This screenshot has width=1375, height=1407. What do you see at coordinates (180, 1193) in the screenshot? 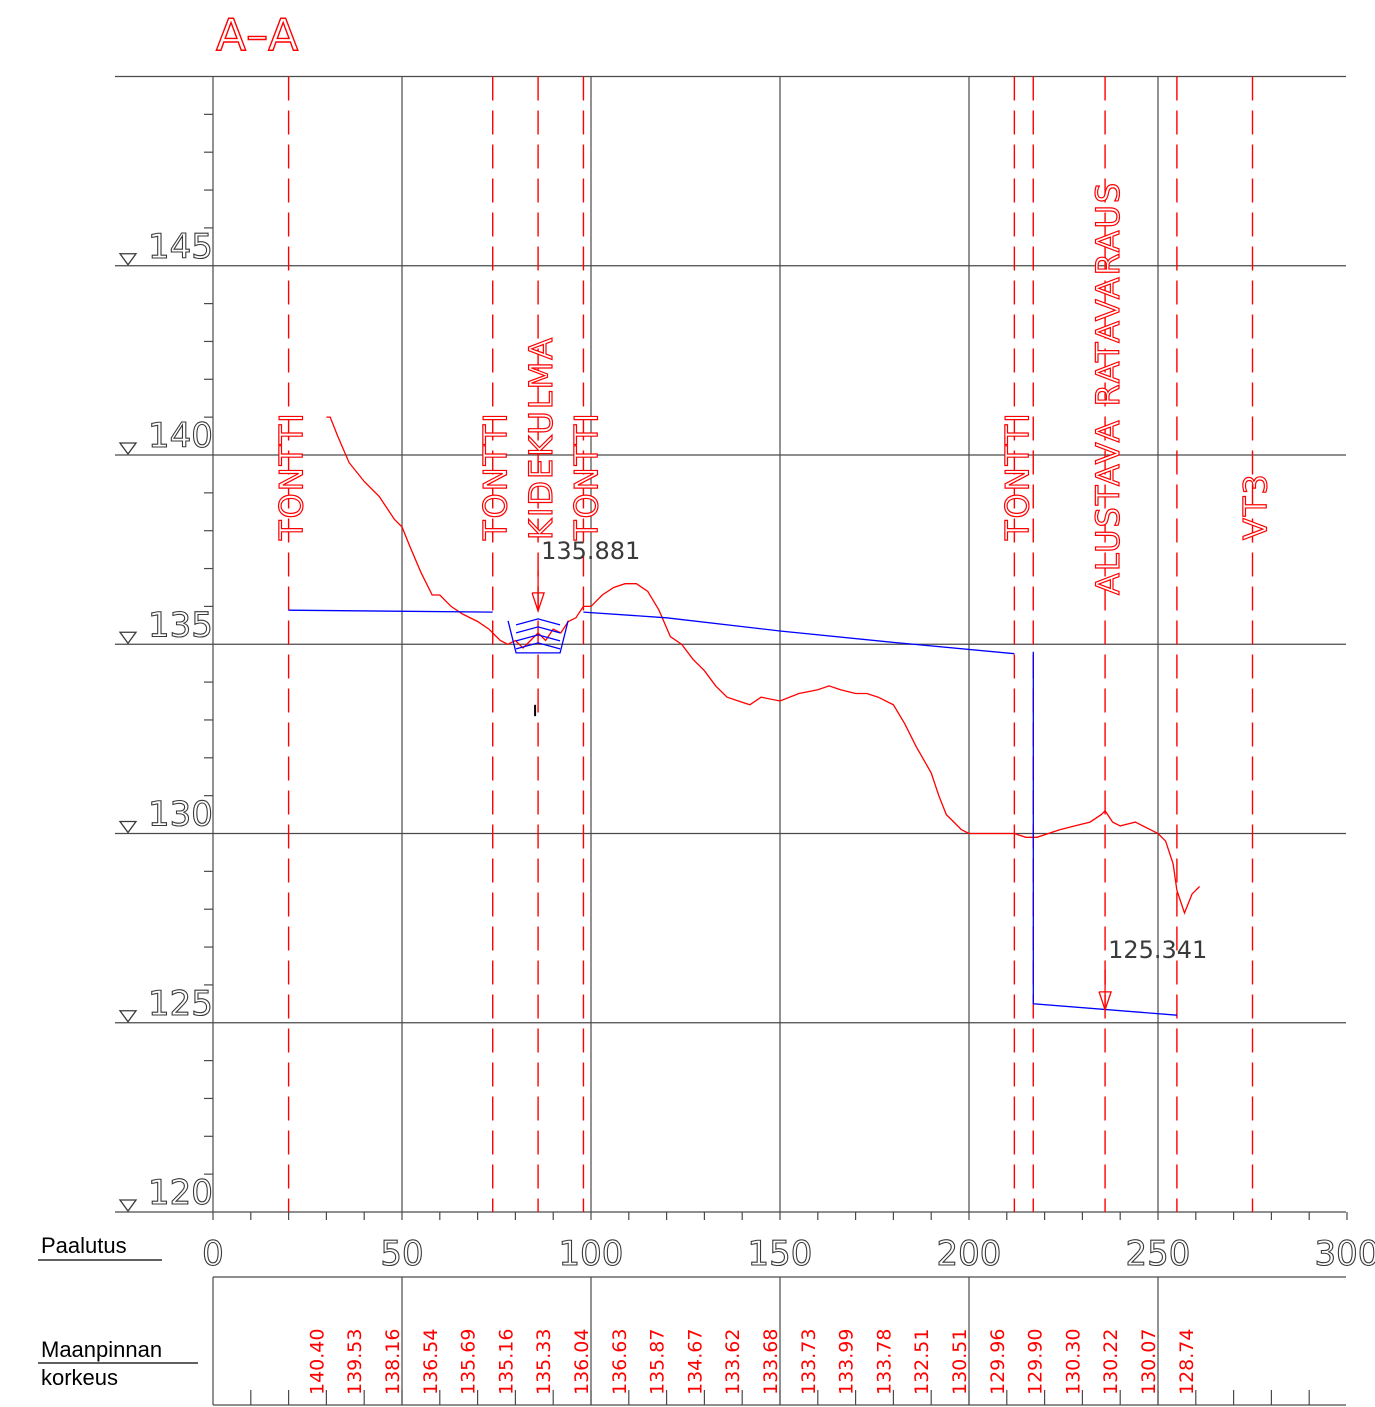
I see `y-tick-label: 120` at bounding box center [180, 1193].